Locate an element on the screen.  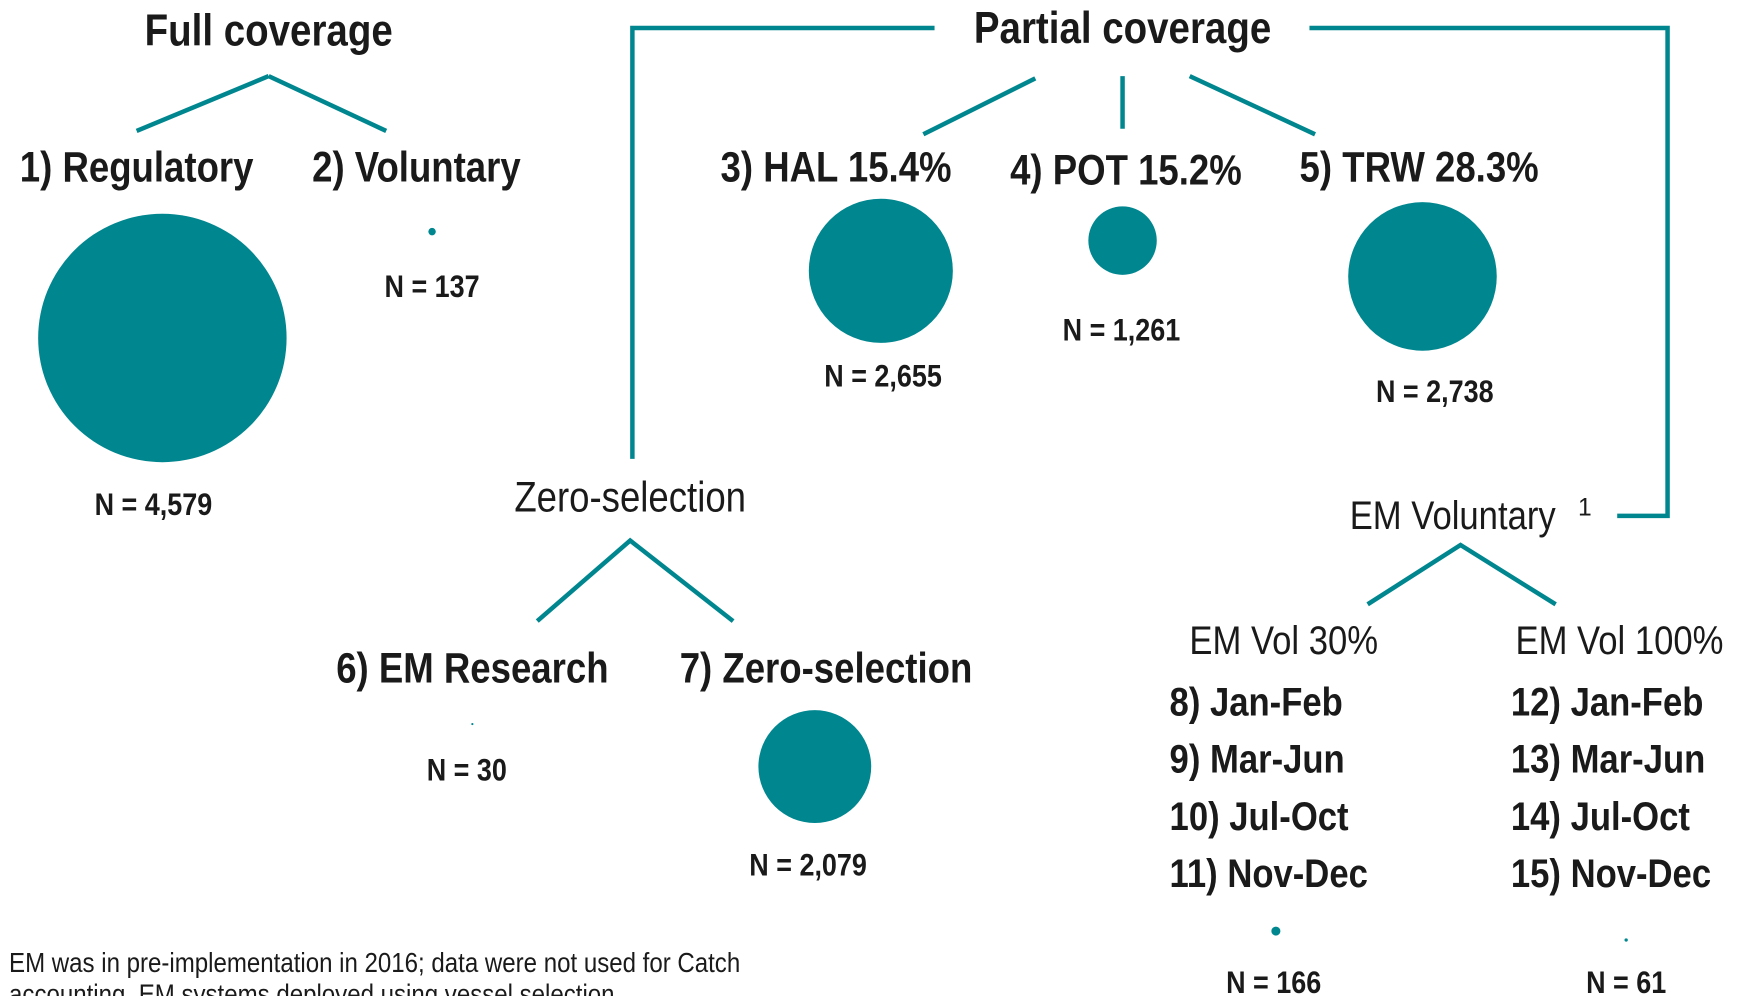
period-label: 8) Jan-Feb is located at coordinates (1256, 701).